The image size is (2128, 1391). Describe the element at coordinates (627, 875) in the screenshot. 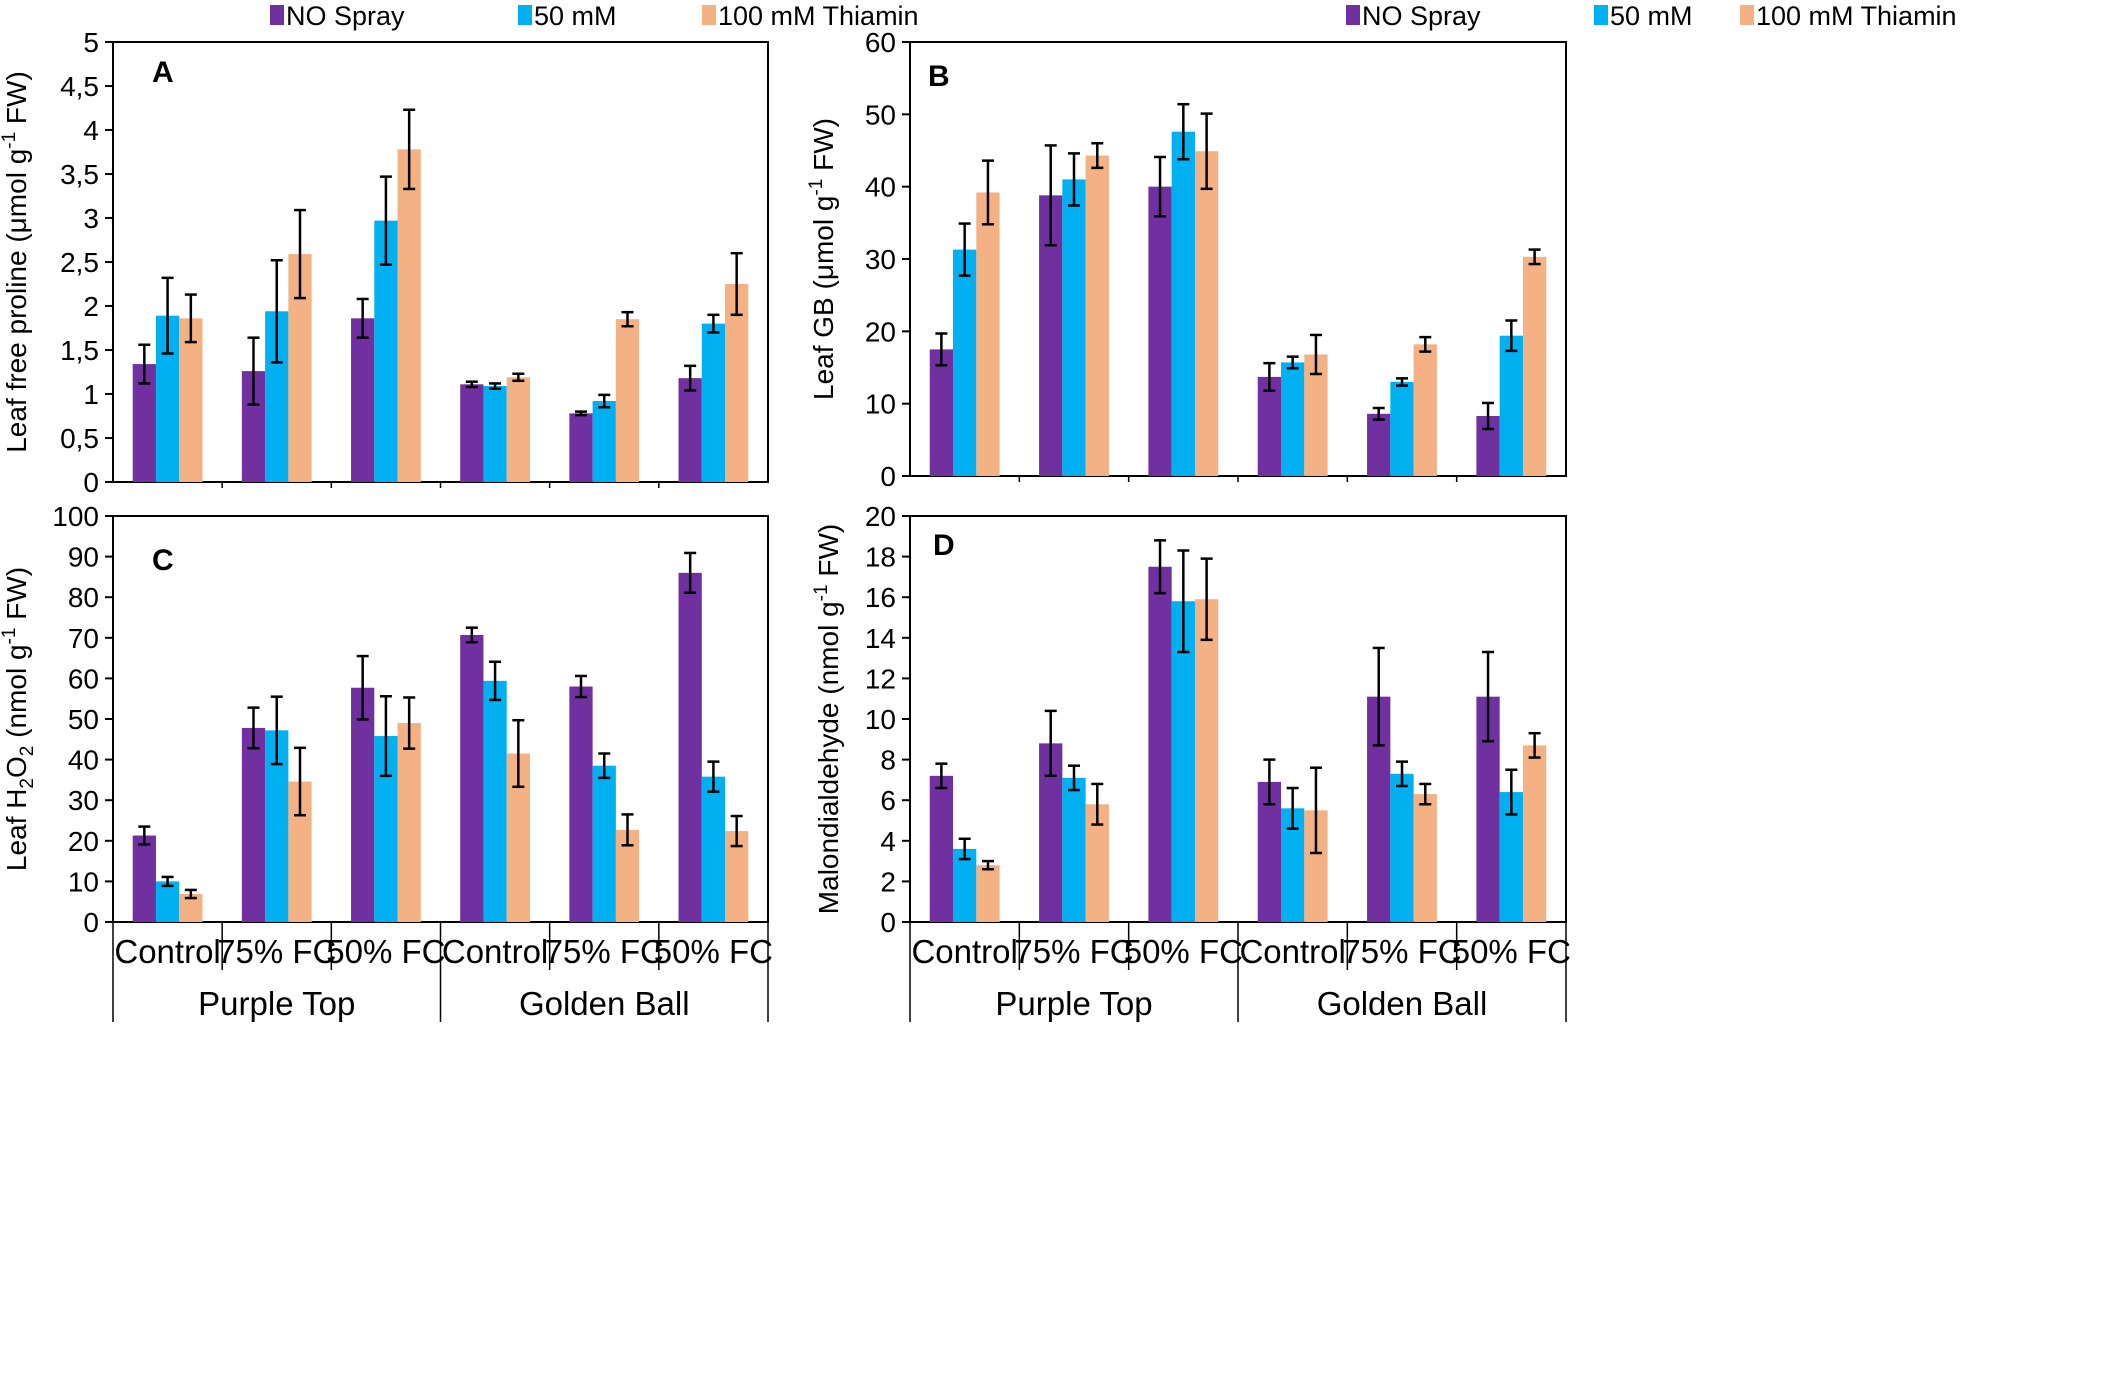

I see `bar-c-s2-g4` at that location.